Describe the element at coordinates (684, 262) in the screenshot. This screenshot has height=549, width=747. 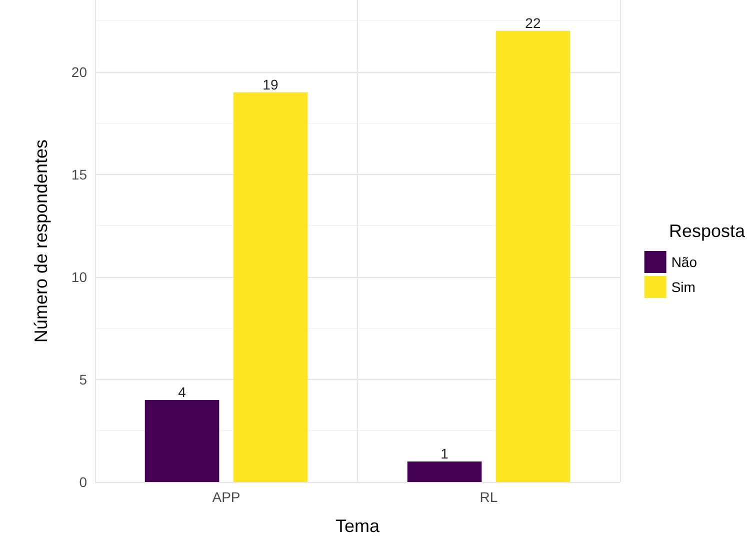
I see `legend-label: Não` at that location.